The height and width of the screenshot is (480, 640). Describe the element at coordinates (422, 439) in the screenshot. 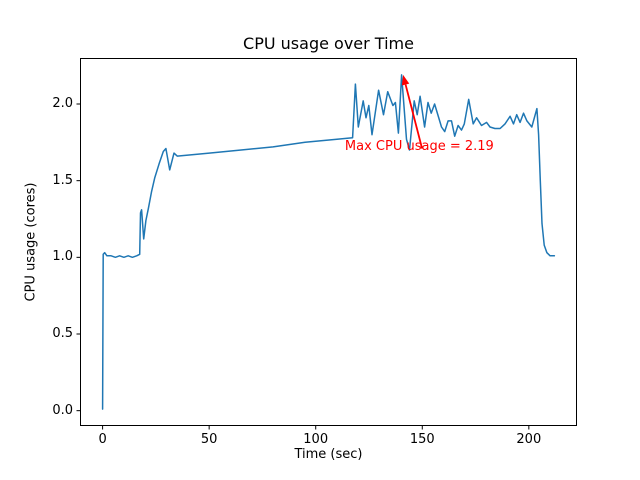

I see `x-tick-label: 150` at that location.